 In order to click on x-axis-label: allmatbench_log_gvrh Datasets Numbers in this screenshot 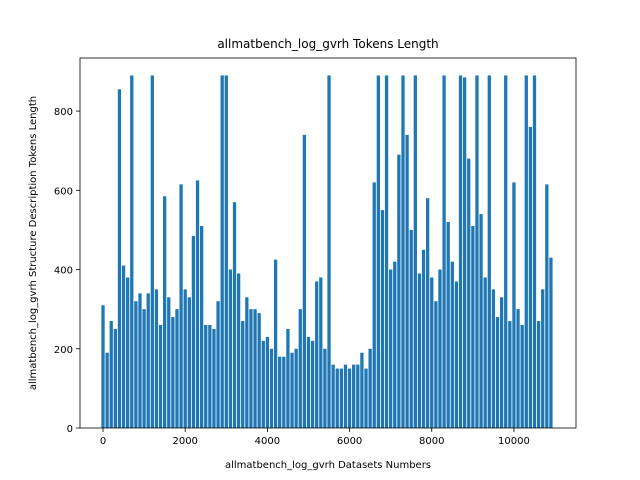, I will do `click(328, 465)`.